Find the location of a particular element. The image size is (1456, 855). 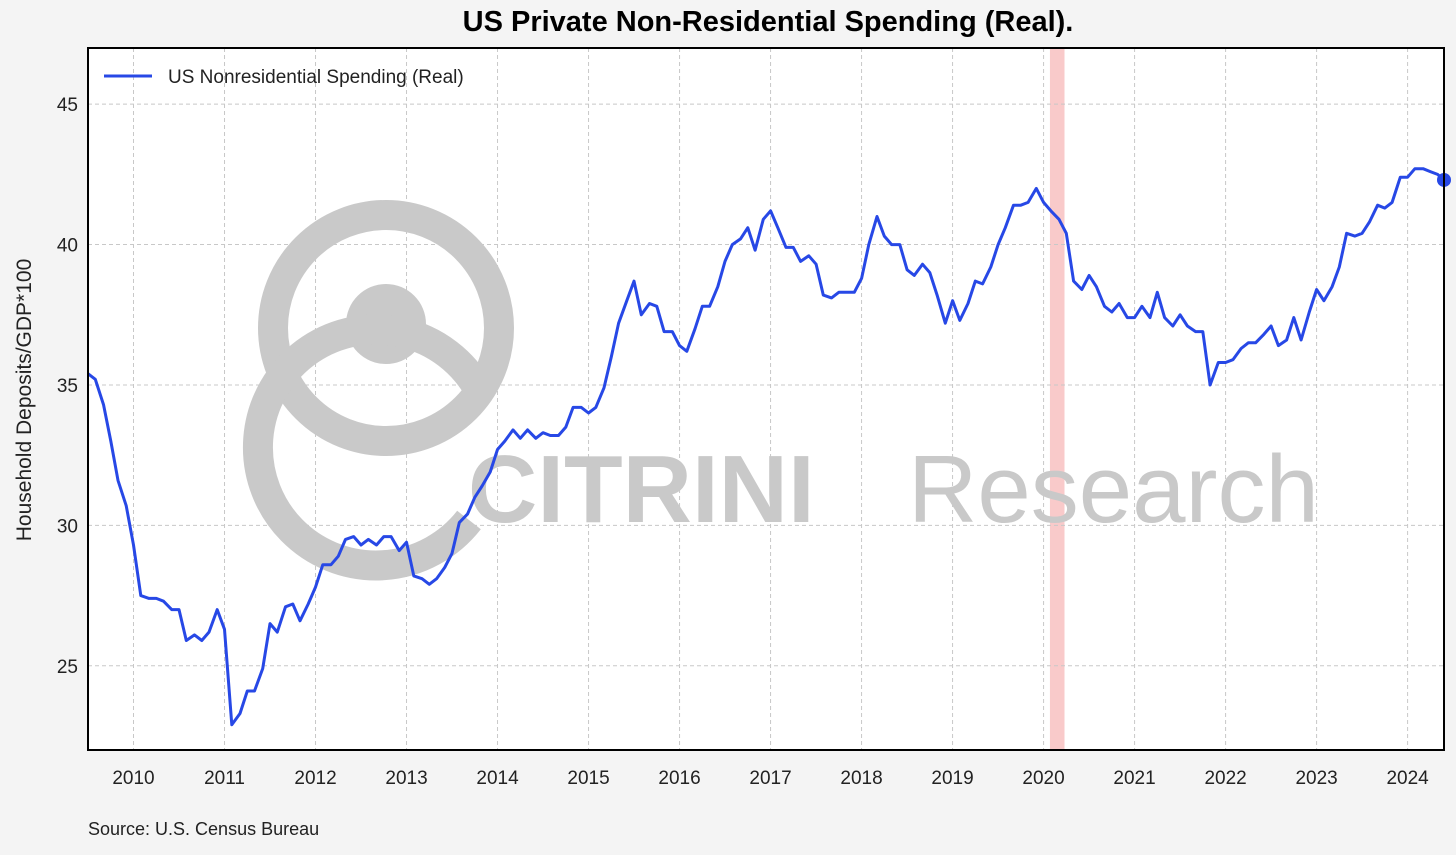

x-tick-label: 2021 is located at coordinates (1134, 778).